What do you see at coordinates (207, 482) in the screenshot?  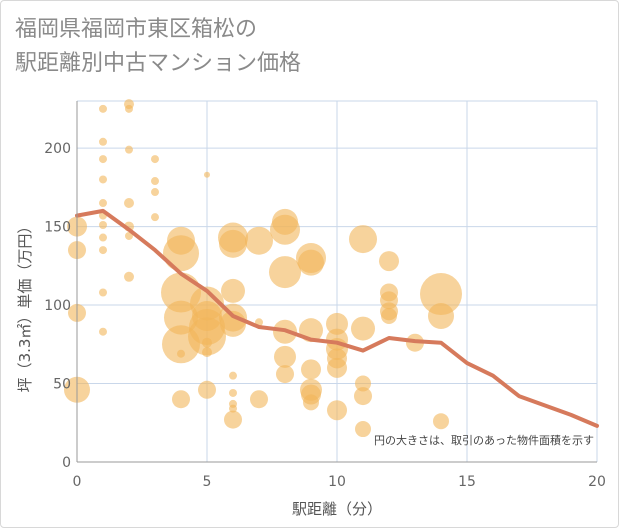 I see `x-tick-label: 5` at bounding box center [207, 482].